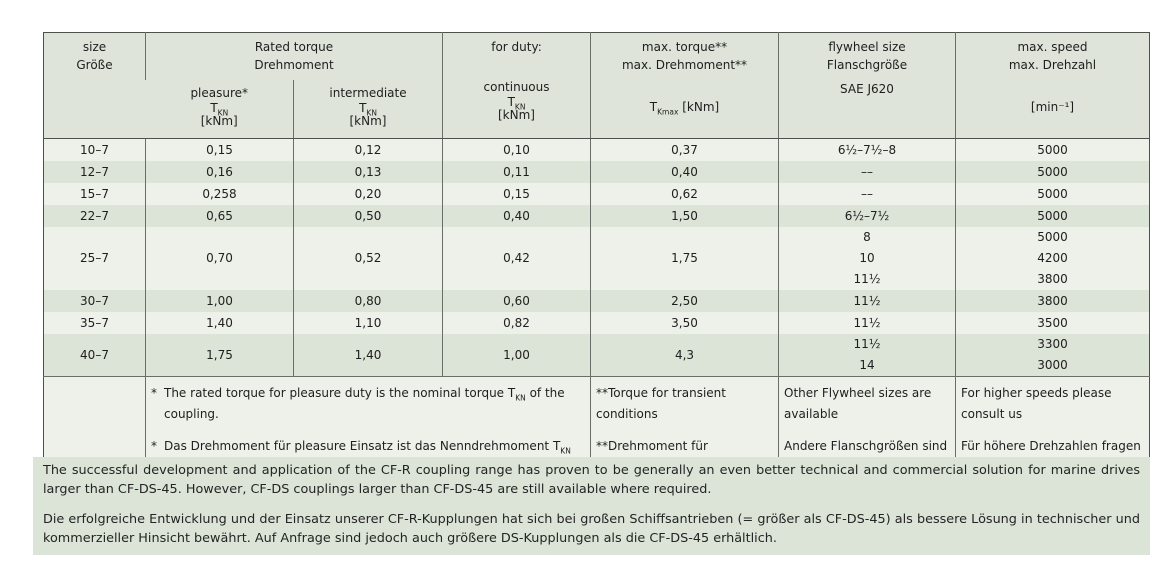 This screenshot has width=1175, height=561. Describe the element at coordinates (684, 172) in the screenshot. I see `cell-max-torque: 0,40` at that location.